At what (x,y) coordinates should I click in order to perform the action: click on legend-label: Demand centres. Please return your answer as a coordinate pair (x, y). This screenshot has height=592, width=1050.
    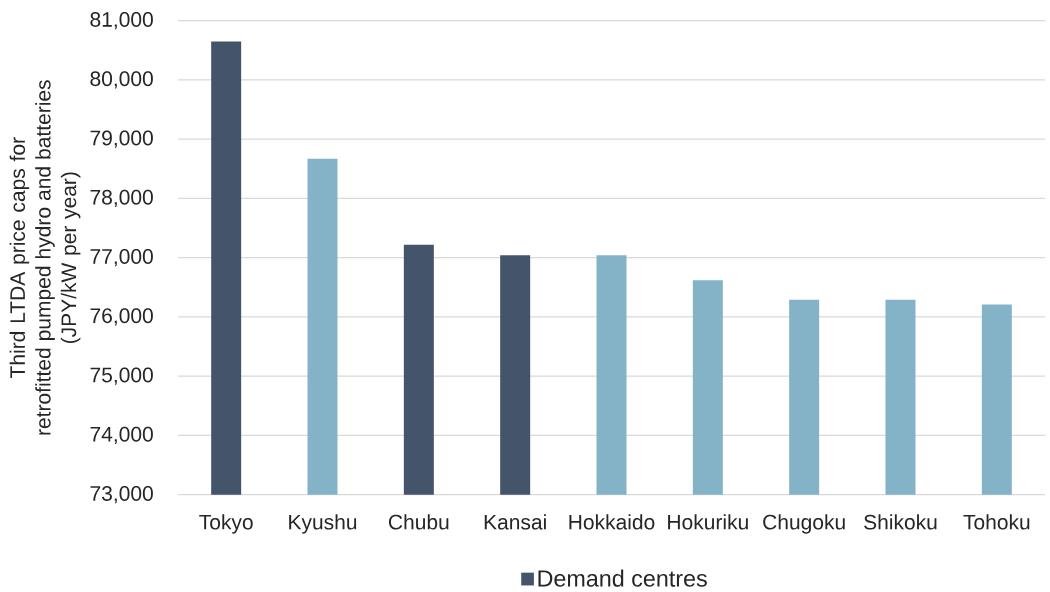
    Looking at the image, I should click on (622, 578).